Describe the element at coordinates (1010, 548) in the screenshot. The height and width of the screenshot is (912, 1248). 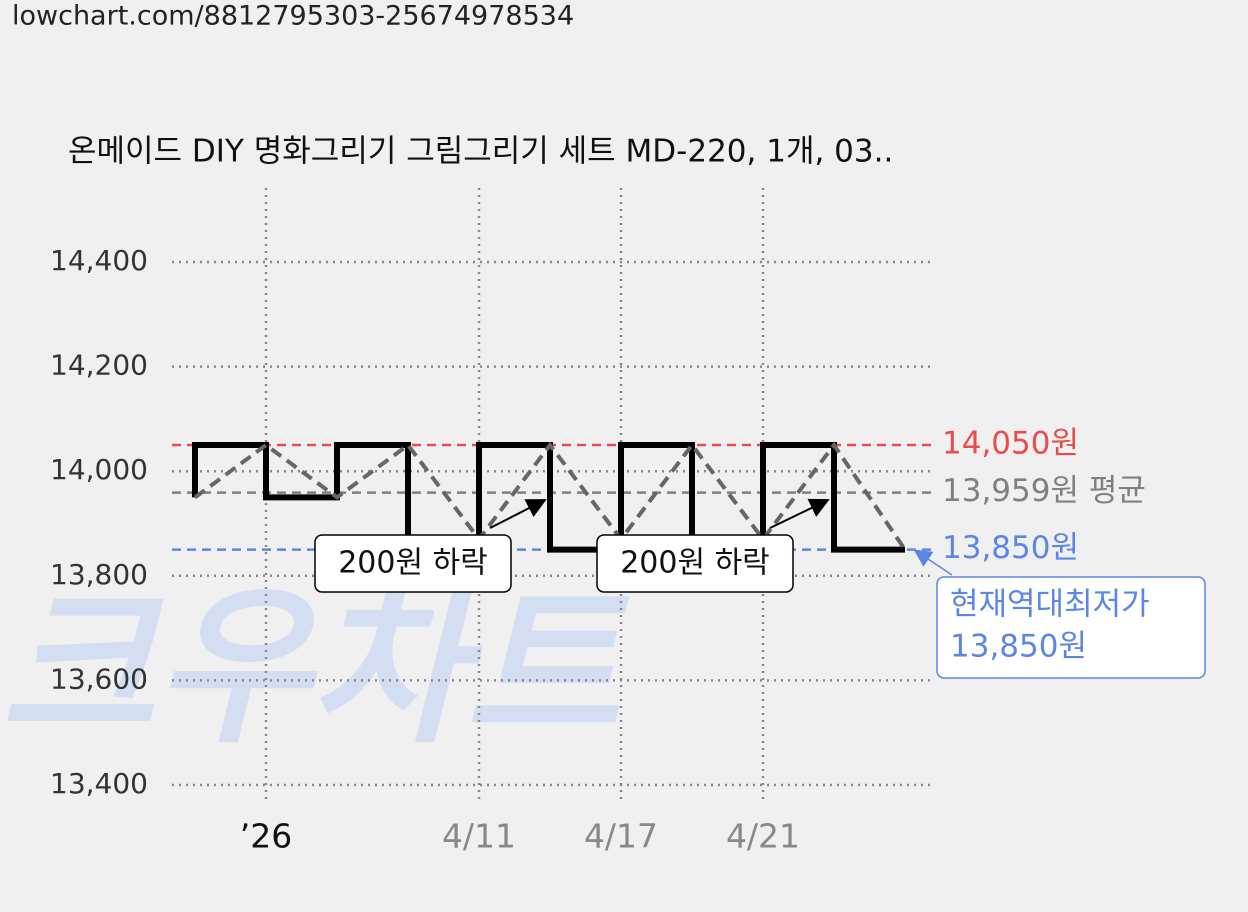
I see `ref-label: 13,850원` at that location.